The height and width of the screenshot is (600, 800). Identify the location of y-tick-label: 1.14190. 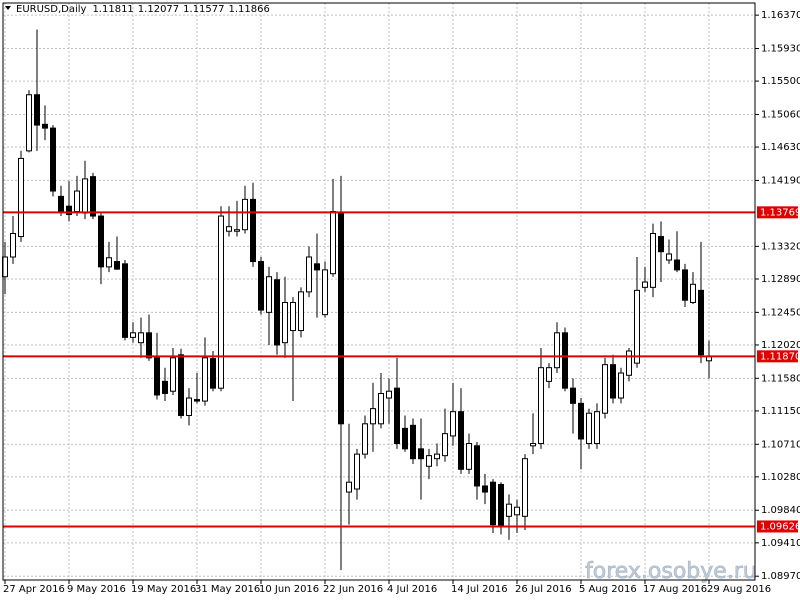
(780, 180).